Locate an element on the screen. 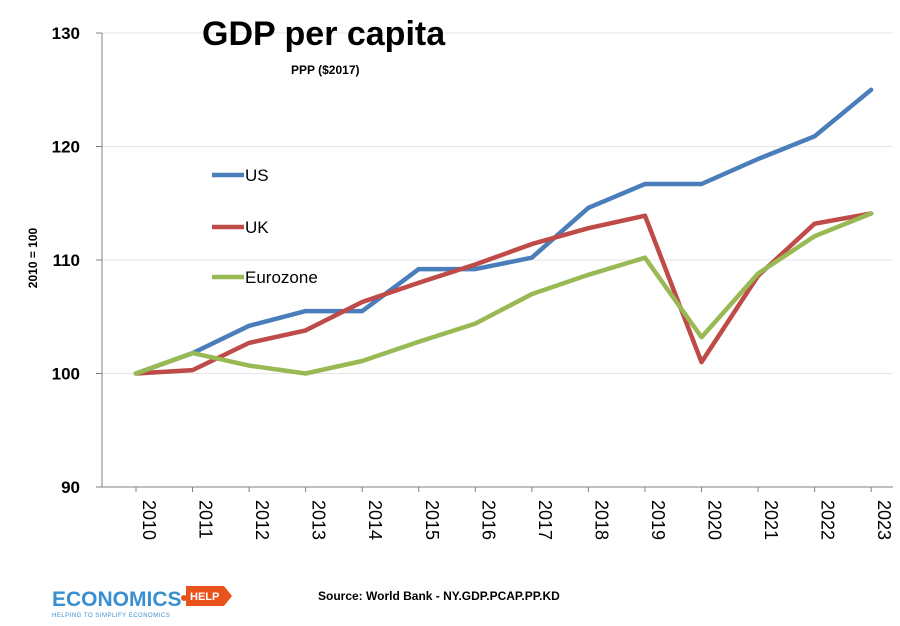 This screenshot has height=626, width=900. y-tick-labels: 90 100 110 120 130 is located at coordinates (66, 260).